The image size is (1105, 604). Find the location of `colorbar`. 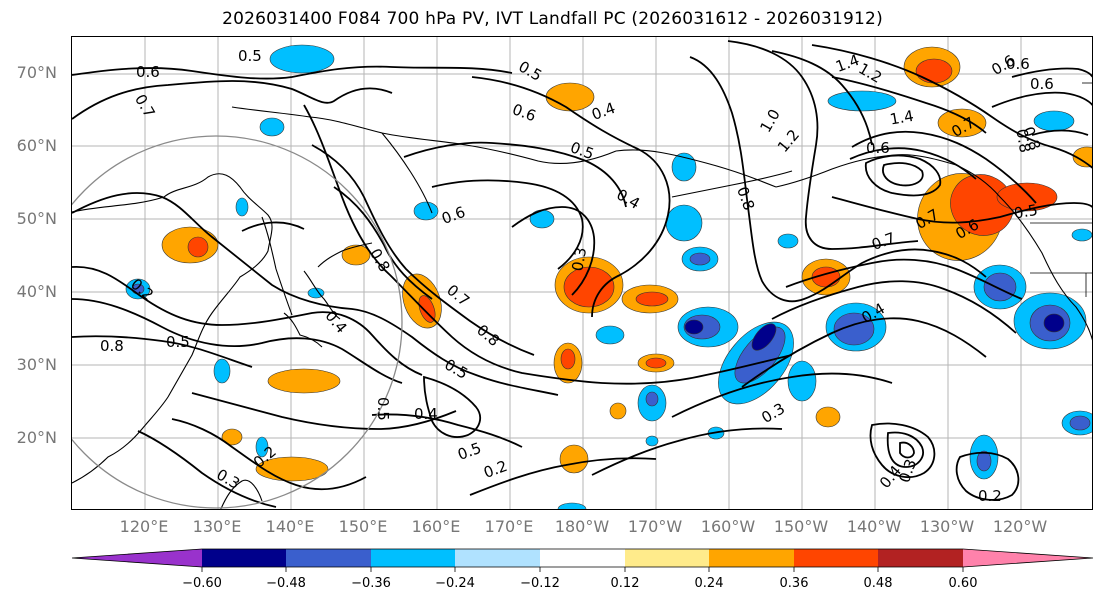

colorbar is located at coordinates (582, 560).